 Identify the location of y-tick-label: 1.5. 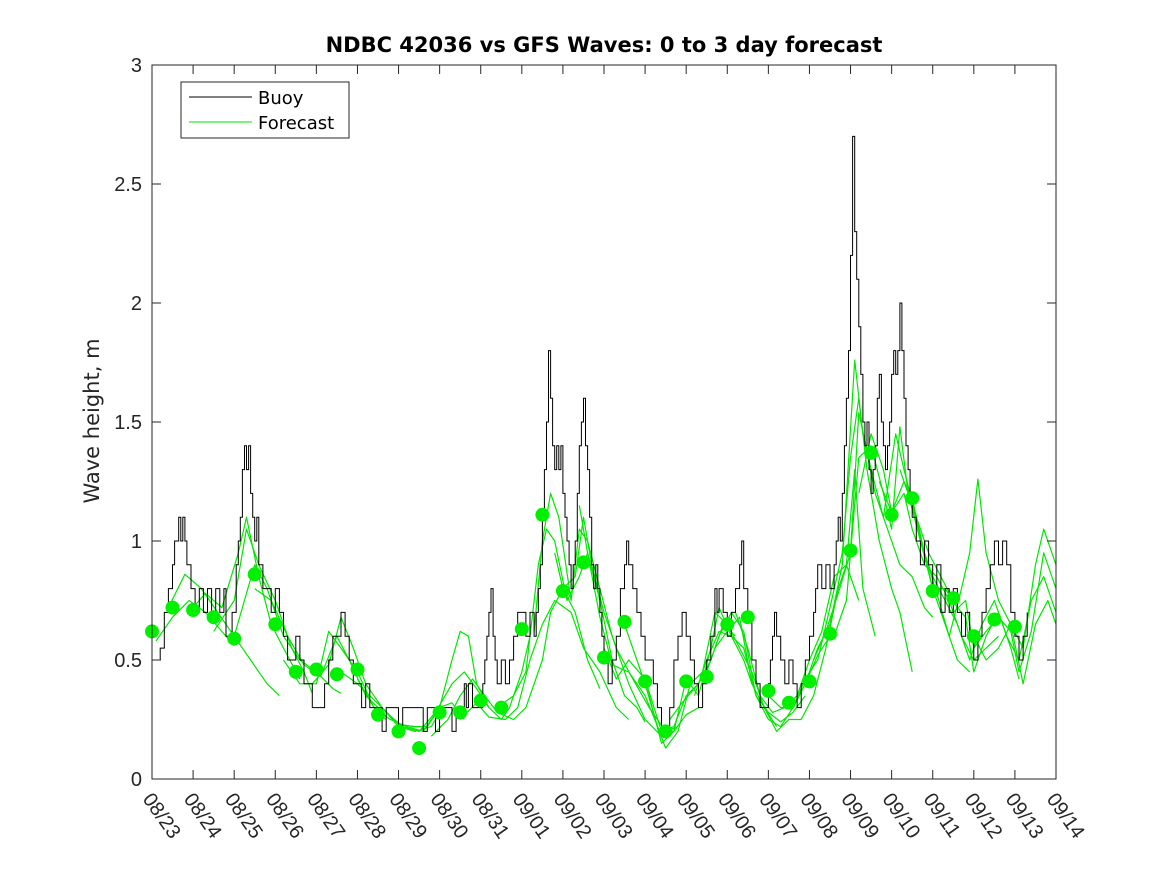
(128, 423).